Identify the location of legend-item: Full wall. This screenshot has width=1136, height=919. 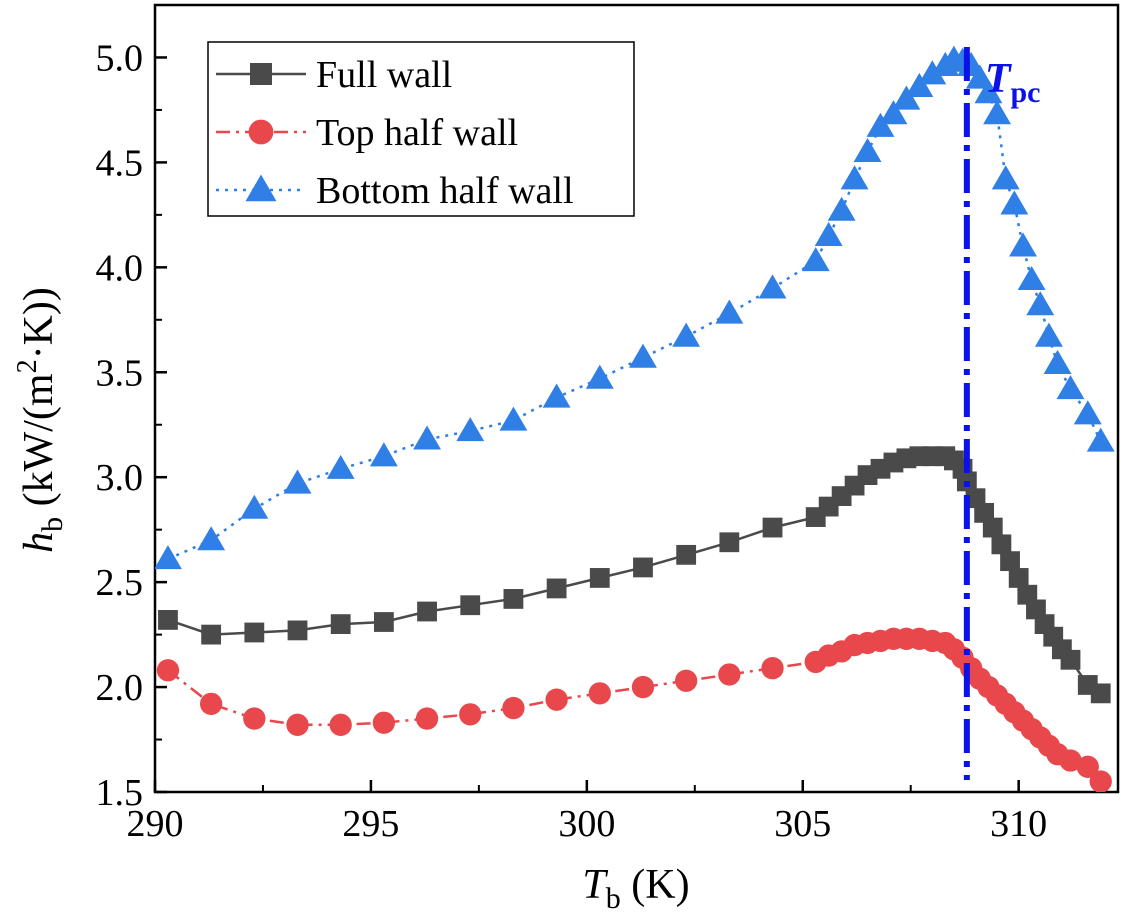
(334, 75).